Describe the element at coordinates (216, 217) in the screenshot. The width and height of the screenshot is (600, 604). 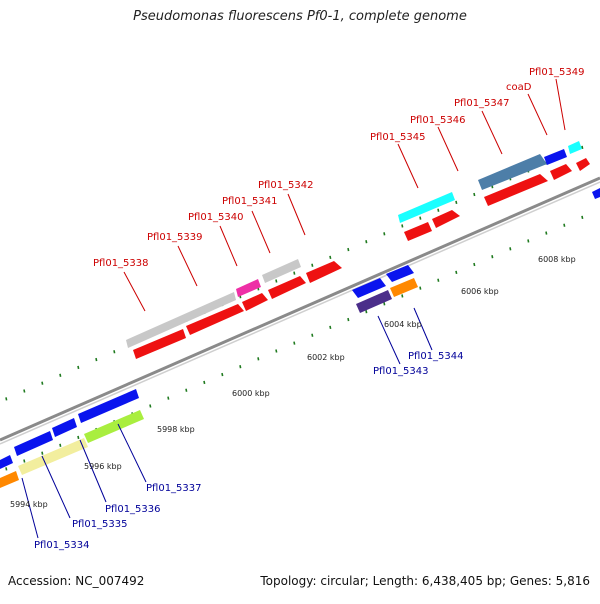
I see `gene-label-pfl01-5340: Pfl01_5340` at that location.